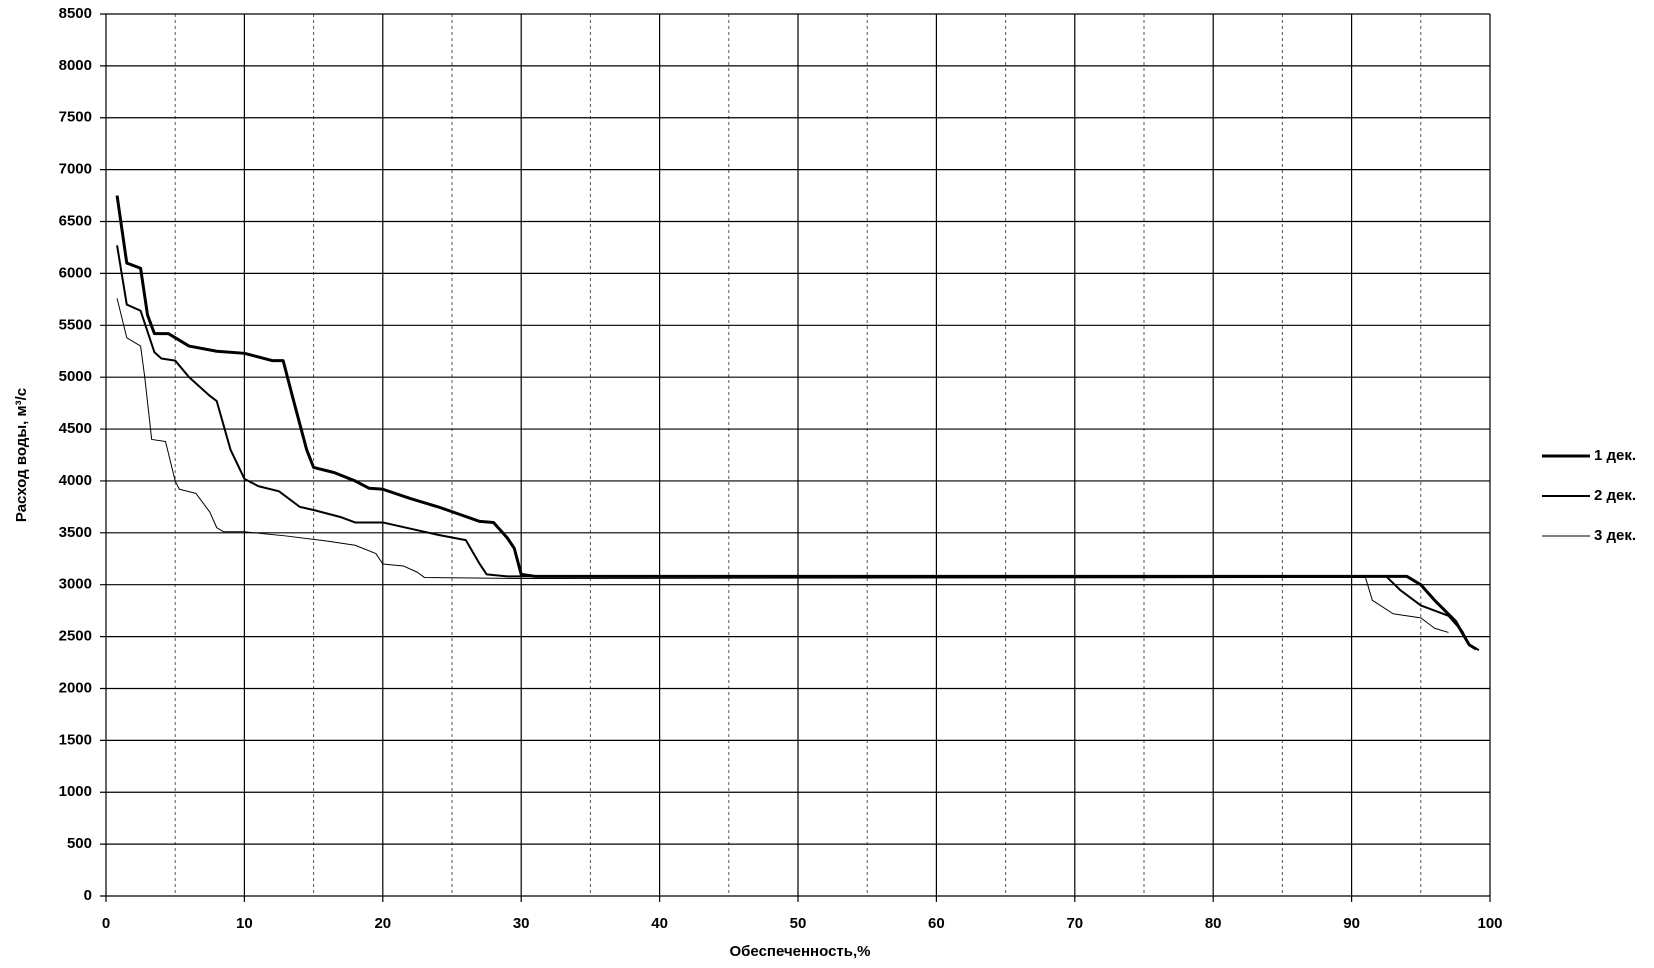  What do you see at coordinates (75, 169) in the screenshot?
I see `y-tick-label: 7000` at bounding box center [75, 169].